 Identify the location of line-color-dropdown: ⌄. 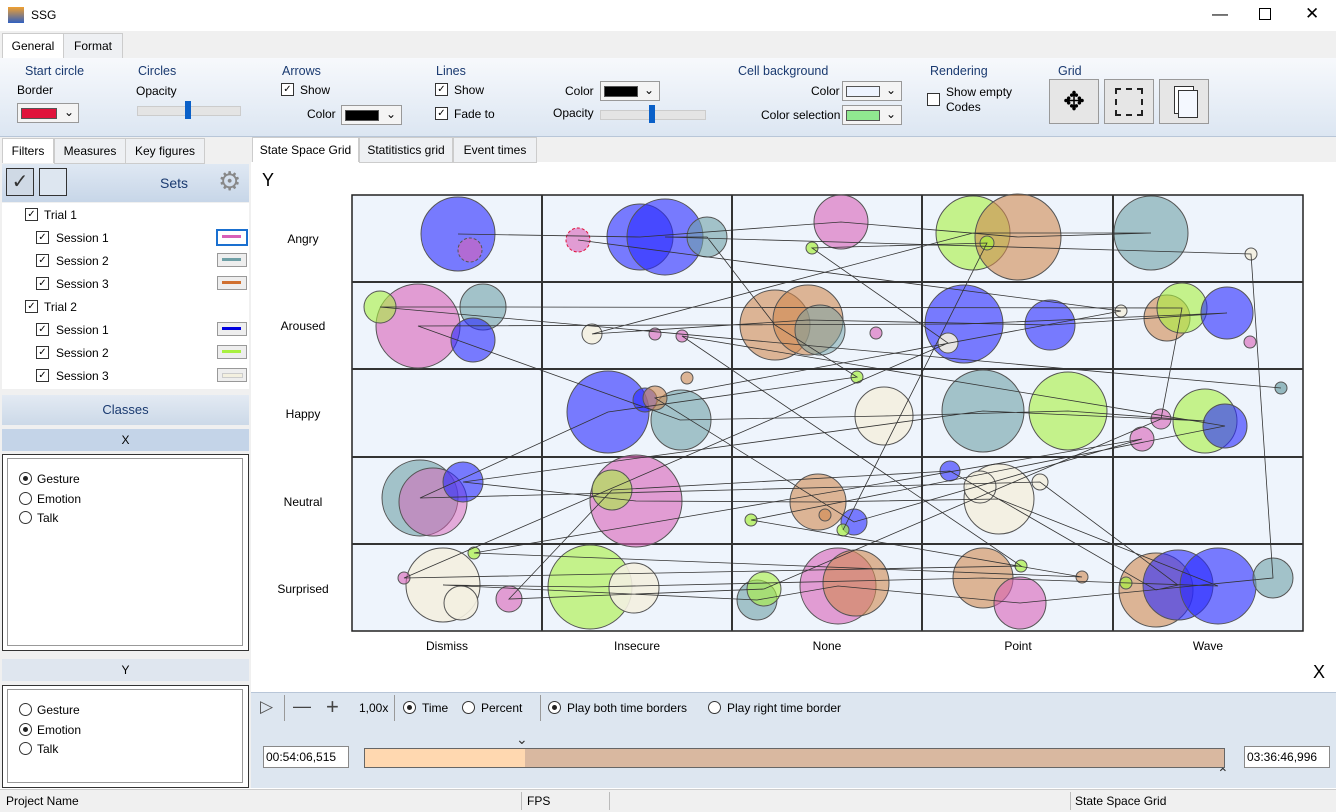
(630, 91).